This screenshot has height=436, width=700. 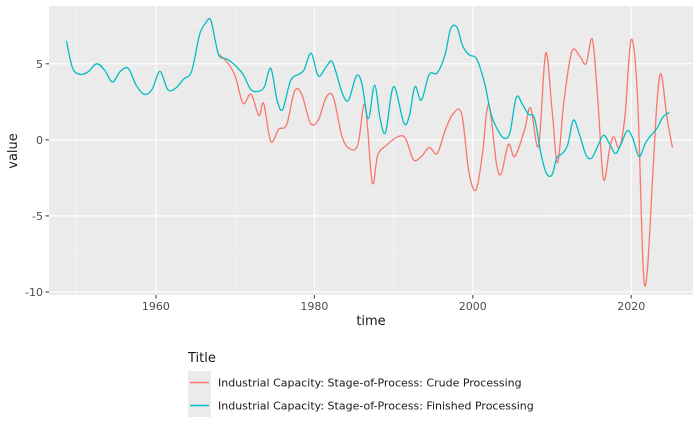 I want to click on x-tick-label: 1960, so click(x=156, y=306).